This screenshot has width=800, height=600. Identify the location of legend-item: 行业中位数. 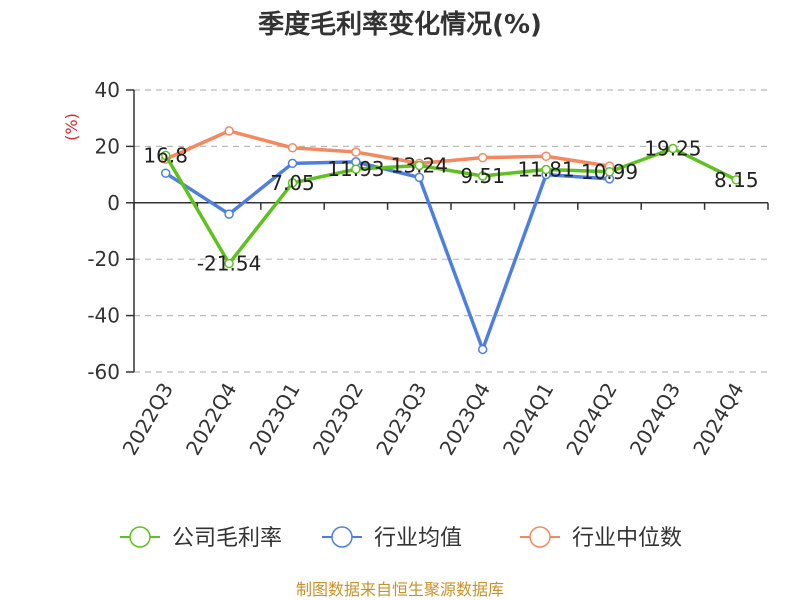
(601, 538).